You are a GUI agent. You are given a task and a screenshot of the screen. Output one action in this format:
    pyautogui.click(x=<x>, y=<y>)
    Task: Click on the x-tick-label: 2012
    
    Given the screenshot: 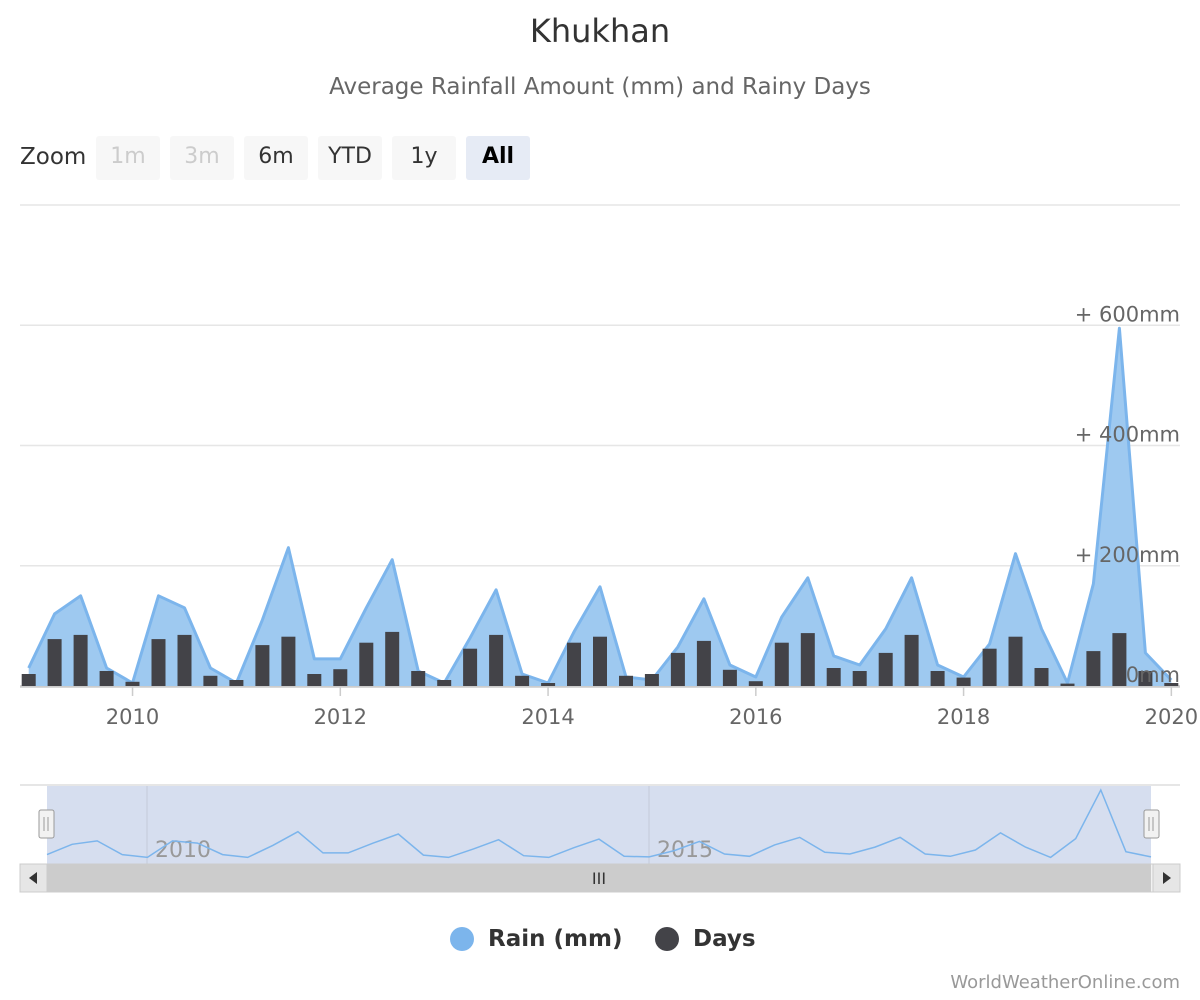 What is the action you would take?
    pyautogui.click(x=340, y=717)
    